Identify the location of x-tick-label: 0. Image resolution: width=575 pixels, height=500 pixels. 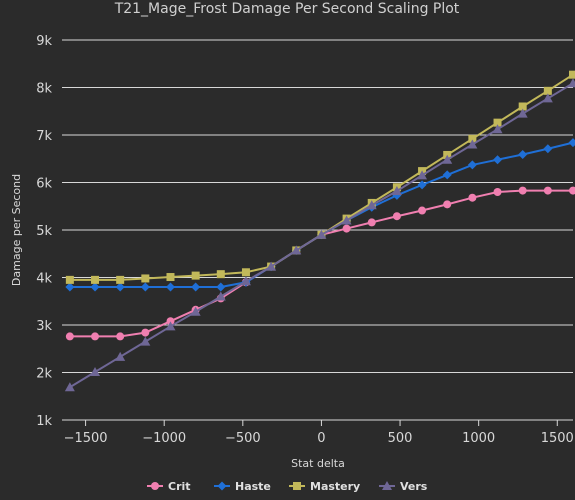
(321, 438).